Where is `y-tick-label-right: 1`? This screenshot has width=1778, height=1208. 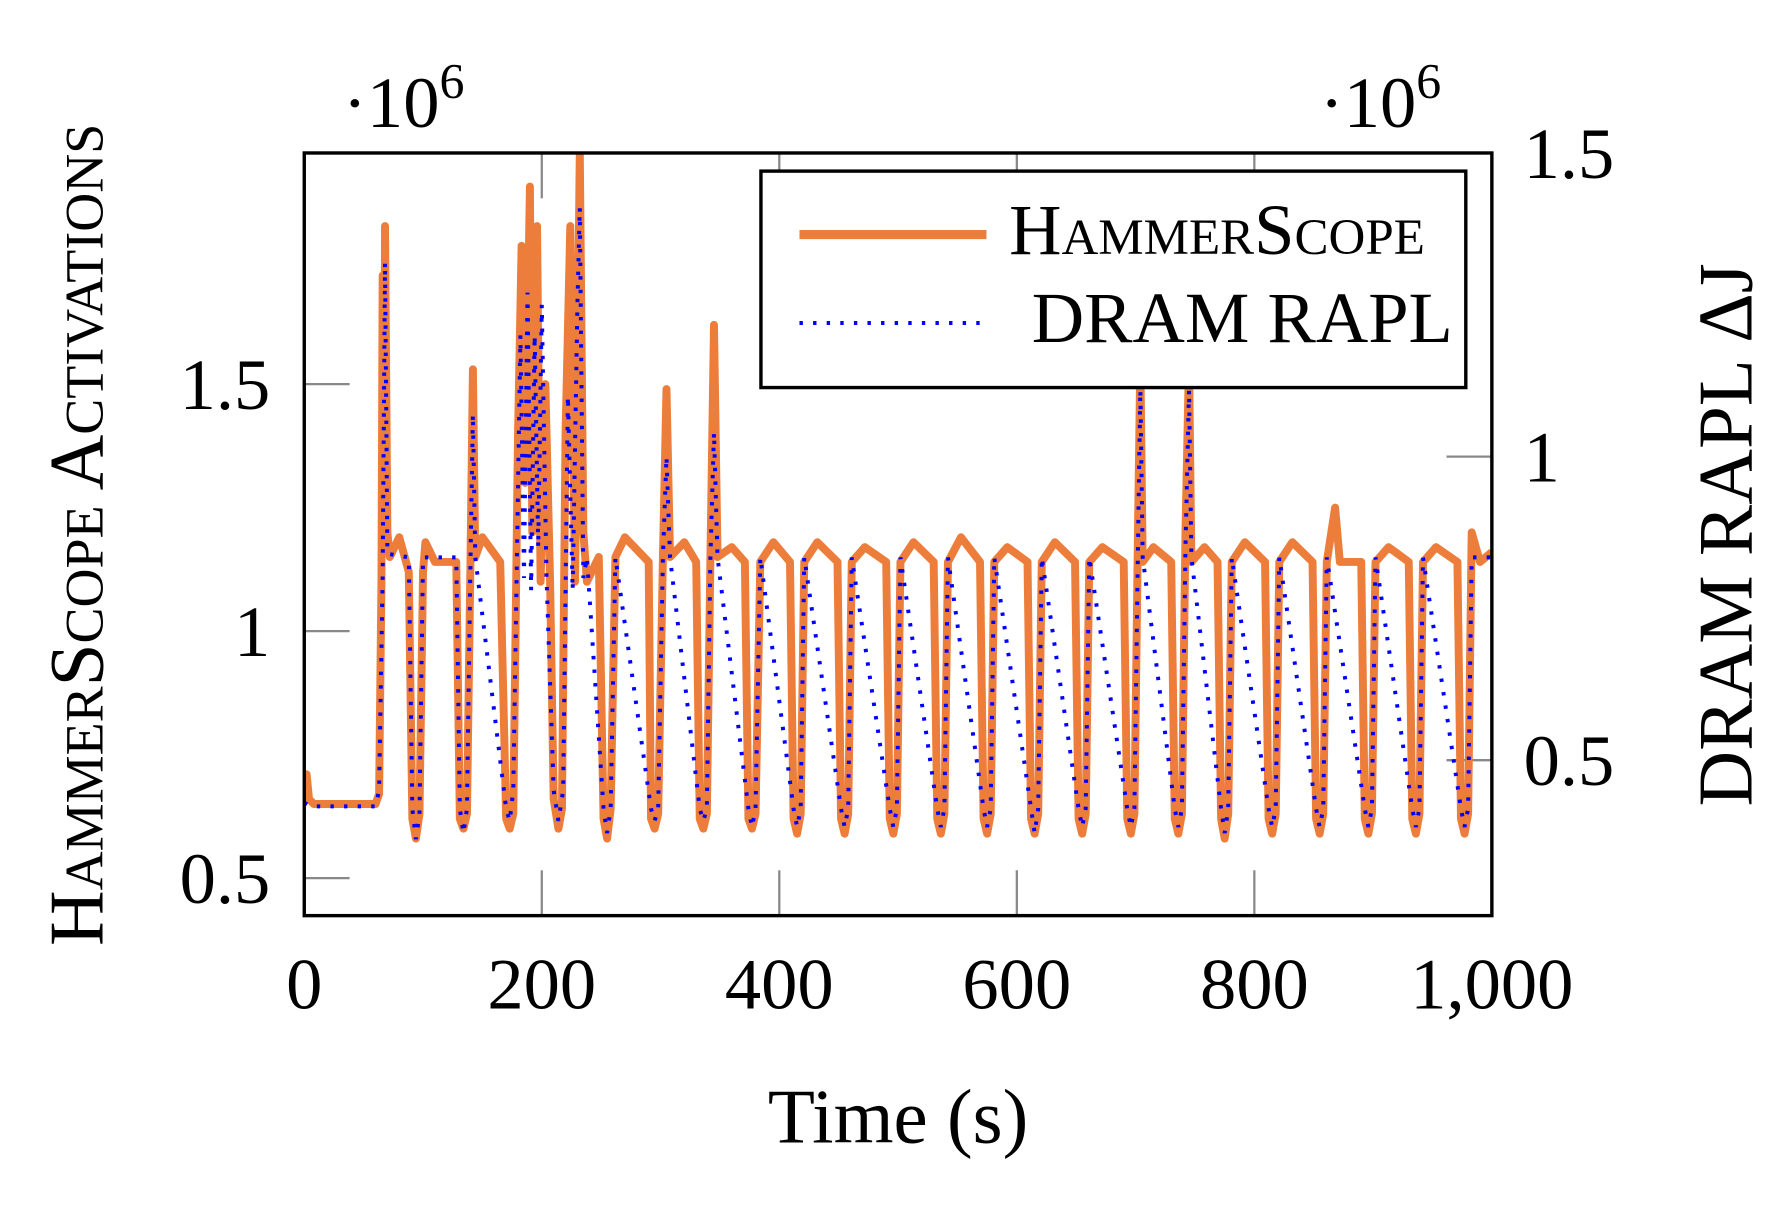
y-tick-label-right: 1 is located at coordinates (1542, 457).